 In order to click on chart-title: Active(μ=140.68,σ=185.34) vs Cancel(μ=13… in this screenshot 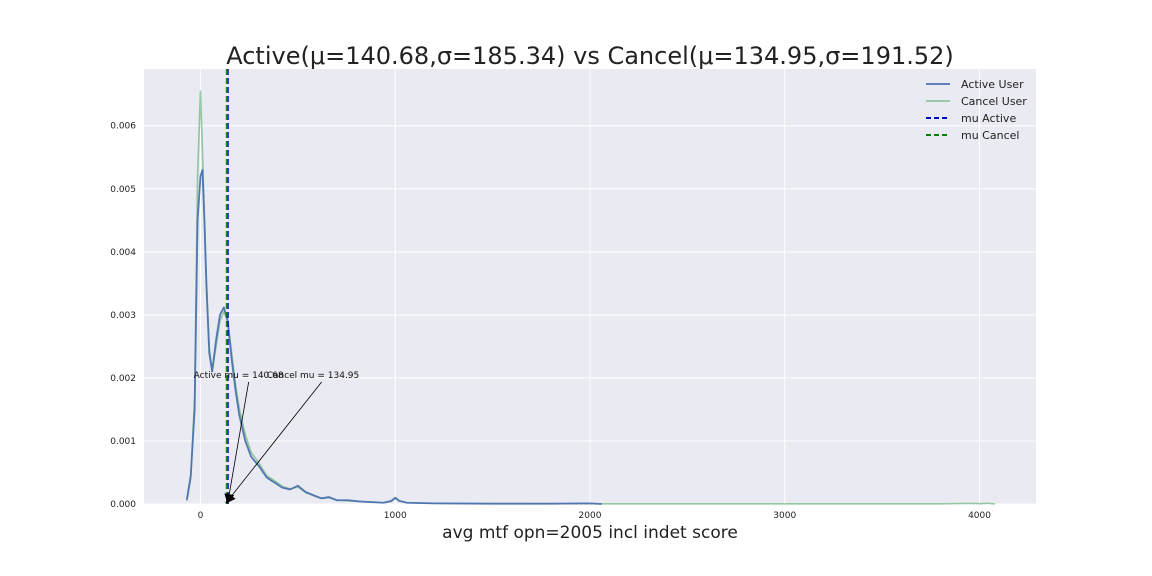, I will do `click(590, 56)`.